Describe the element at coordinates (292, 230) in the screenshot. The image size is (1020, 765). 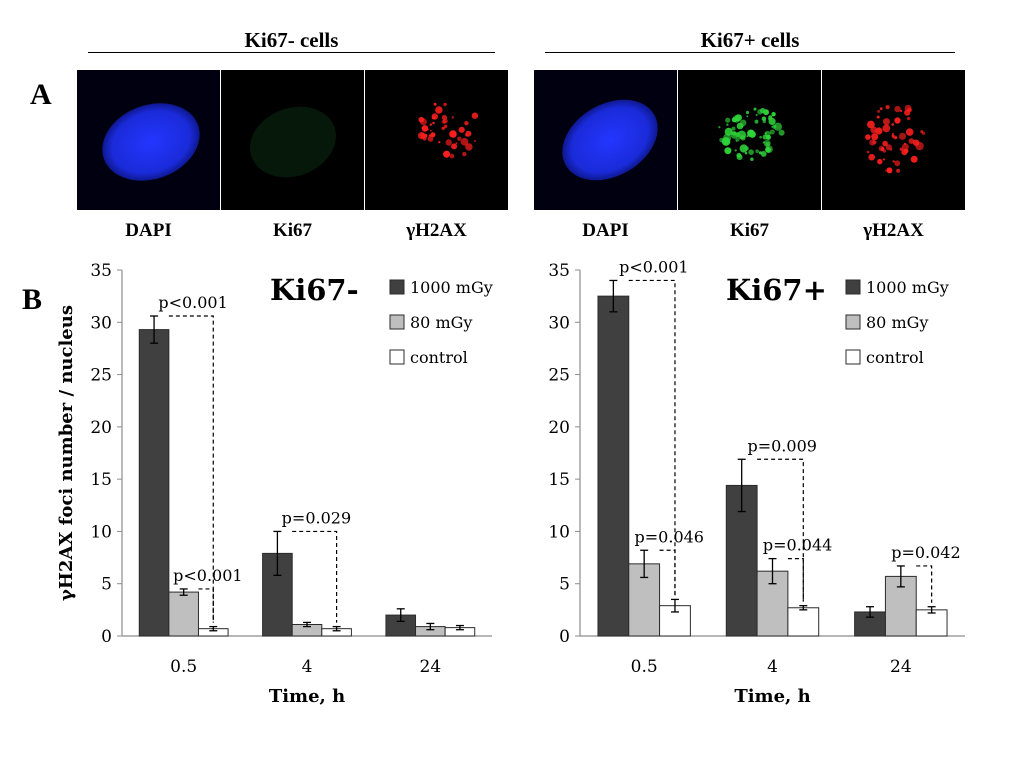
I see `caption-ki67-negative-ki67: Ki67` at that location.